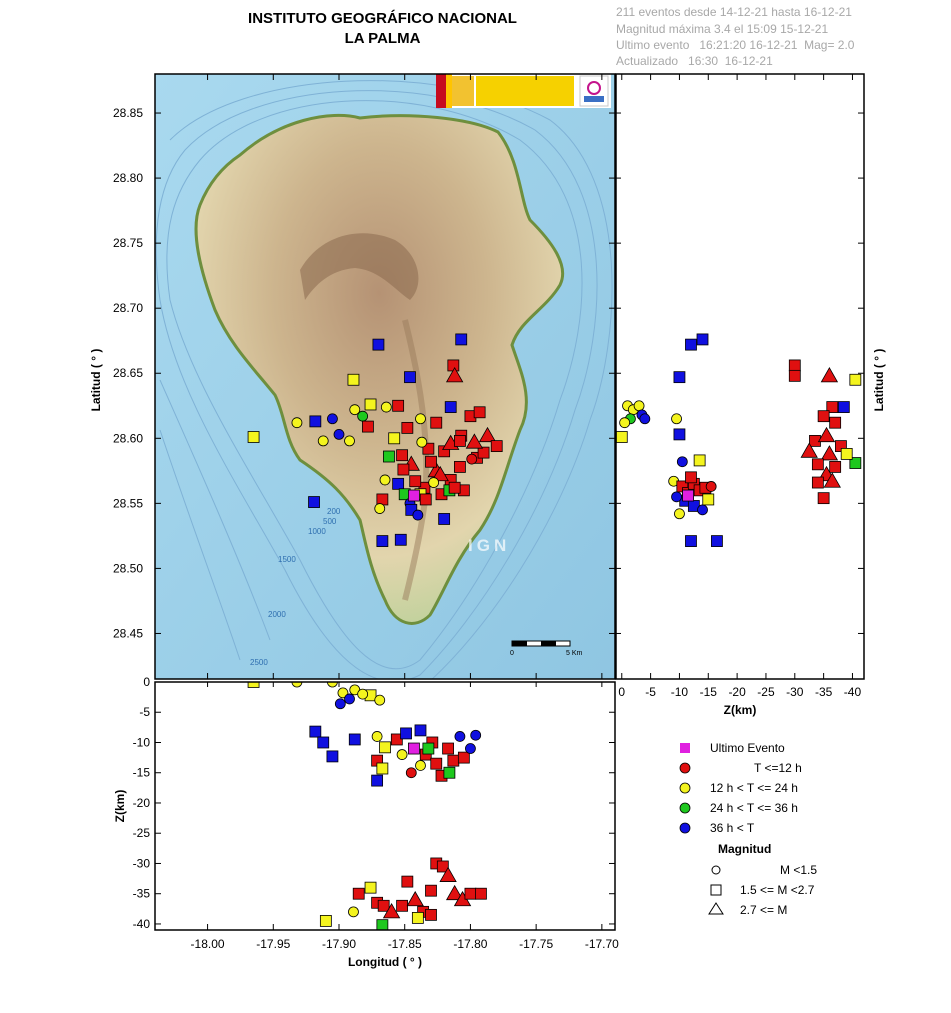 The image size is (951, 1013). Describe the element at coordinates (382, 38) in the screenshot. I see `page-title-line2: LA PALMA` at that location.